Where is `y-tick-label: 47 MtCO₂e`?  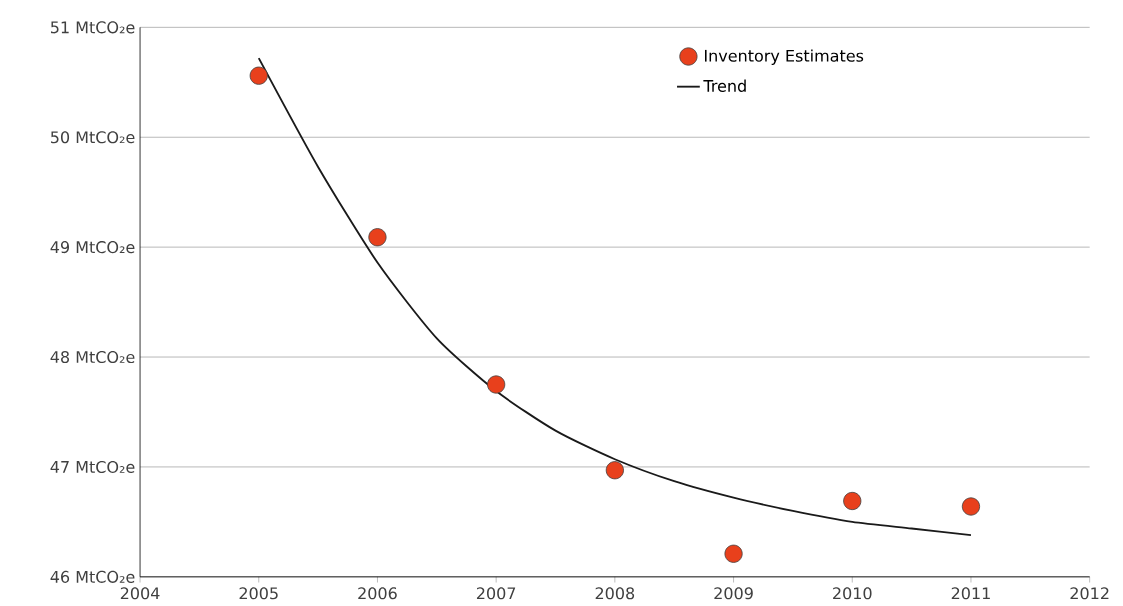 y-tick-label: 47 MtCO₂e is located at coordinates (92, 466).